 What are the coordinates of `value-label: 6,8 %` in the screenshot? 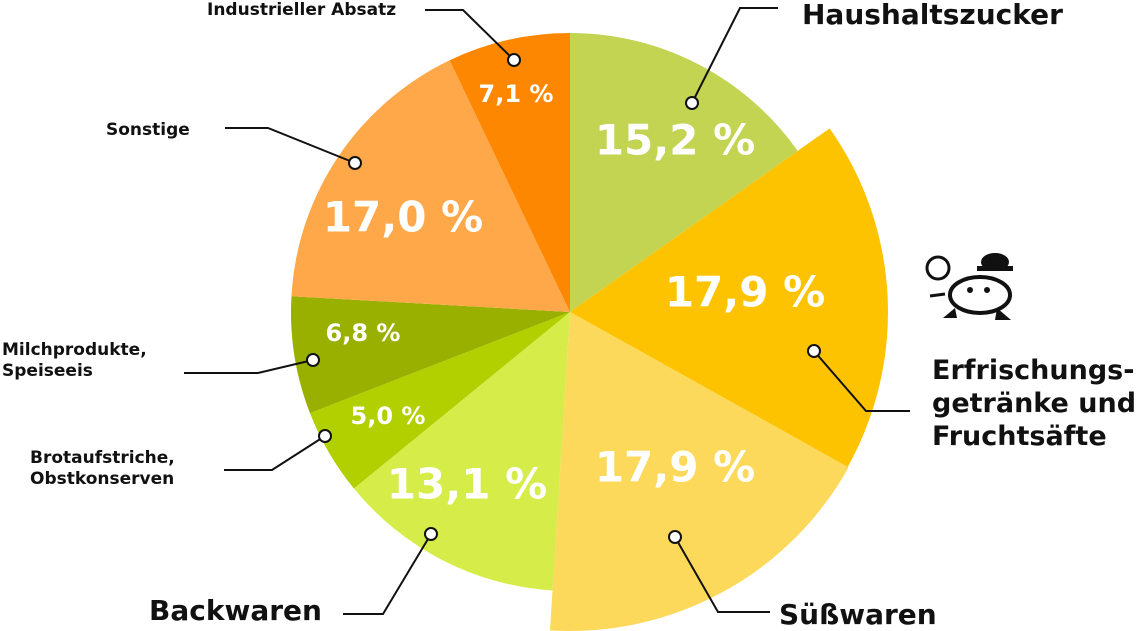 It's located at (363, 333).